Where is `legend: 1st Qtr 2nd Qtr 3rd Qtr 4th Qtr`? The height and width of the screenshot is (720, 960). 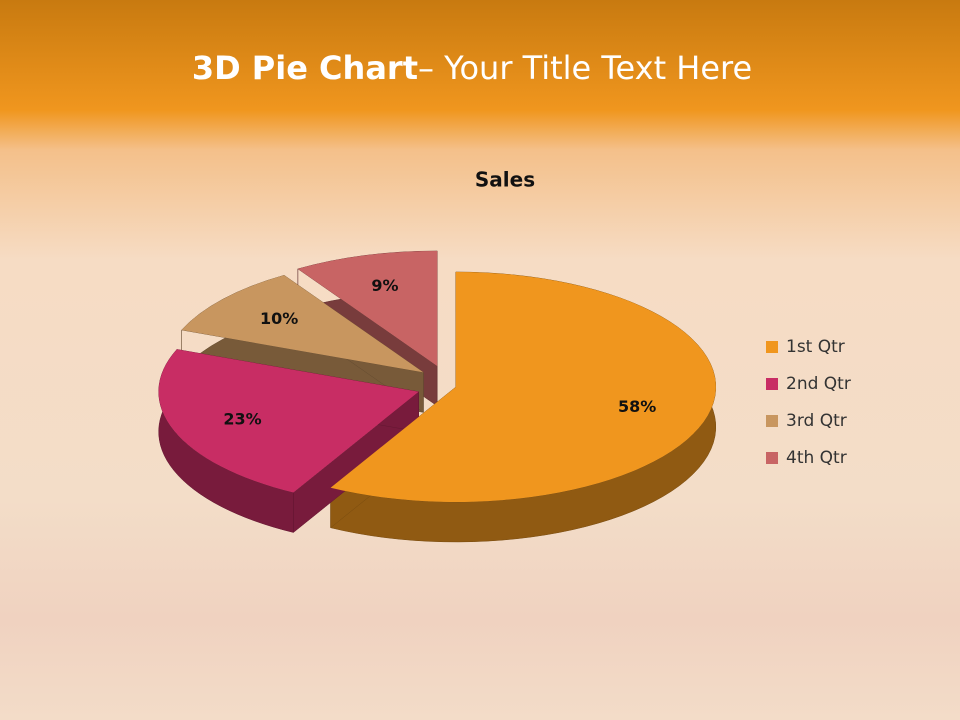
legend: 1st Qtr 2nd Qtr 3rd Qtr 4th Qtr is located at coordinates (808, 402).